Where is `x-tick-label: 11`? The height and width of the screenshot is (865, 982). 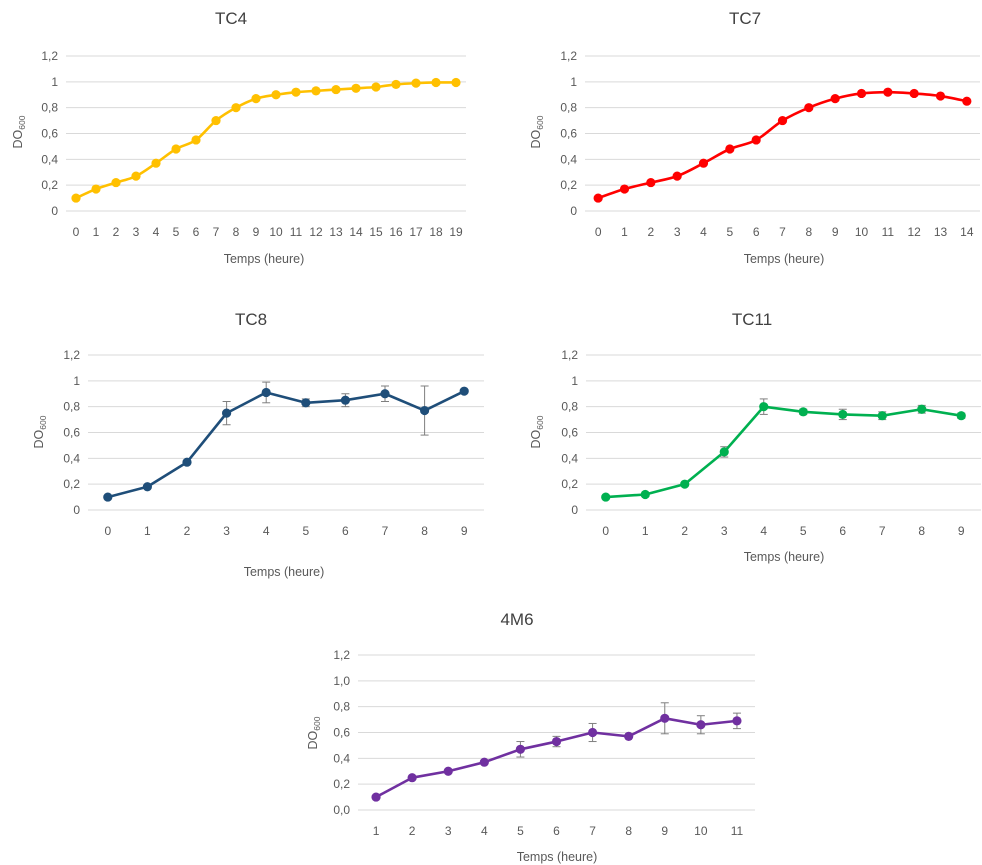 x-tick-label: 11 is located at coordinates (296, 232).